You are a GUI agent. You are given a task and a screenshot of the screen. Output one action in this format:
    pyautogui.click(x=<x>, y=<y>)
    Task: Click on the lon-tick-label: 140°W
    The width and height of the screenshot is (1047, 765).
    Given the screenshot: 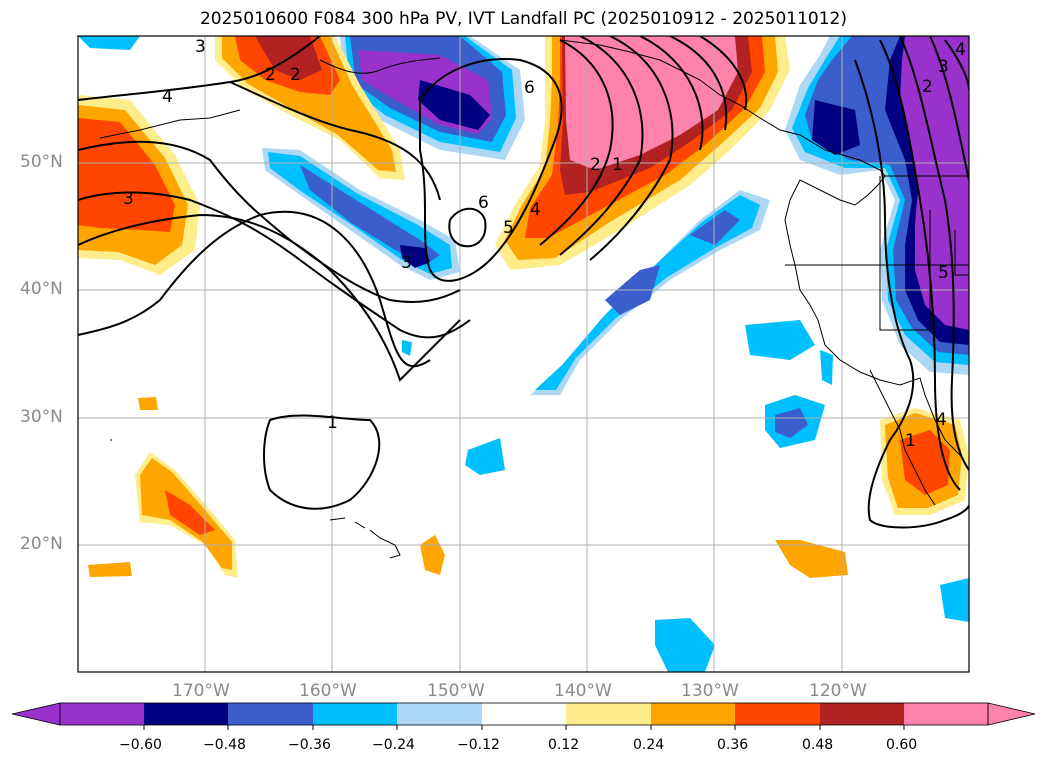 What is the action you would take?
    pyautogui.click(x=583, y=691)
    